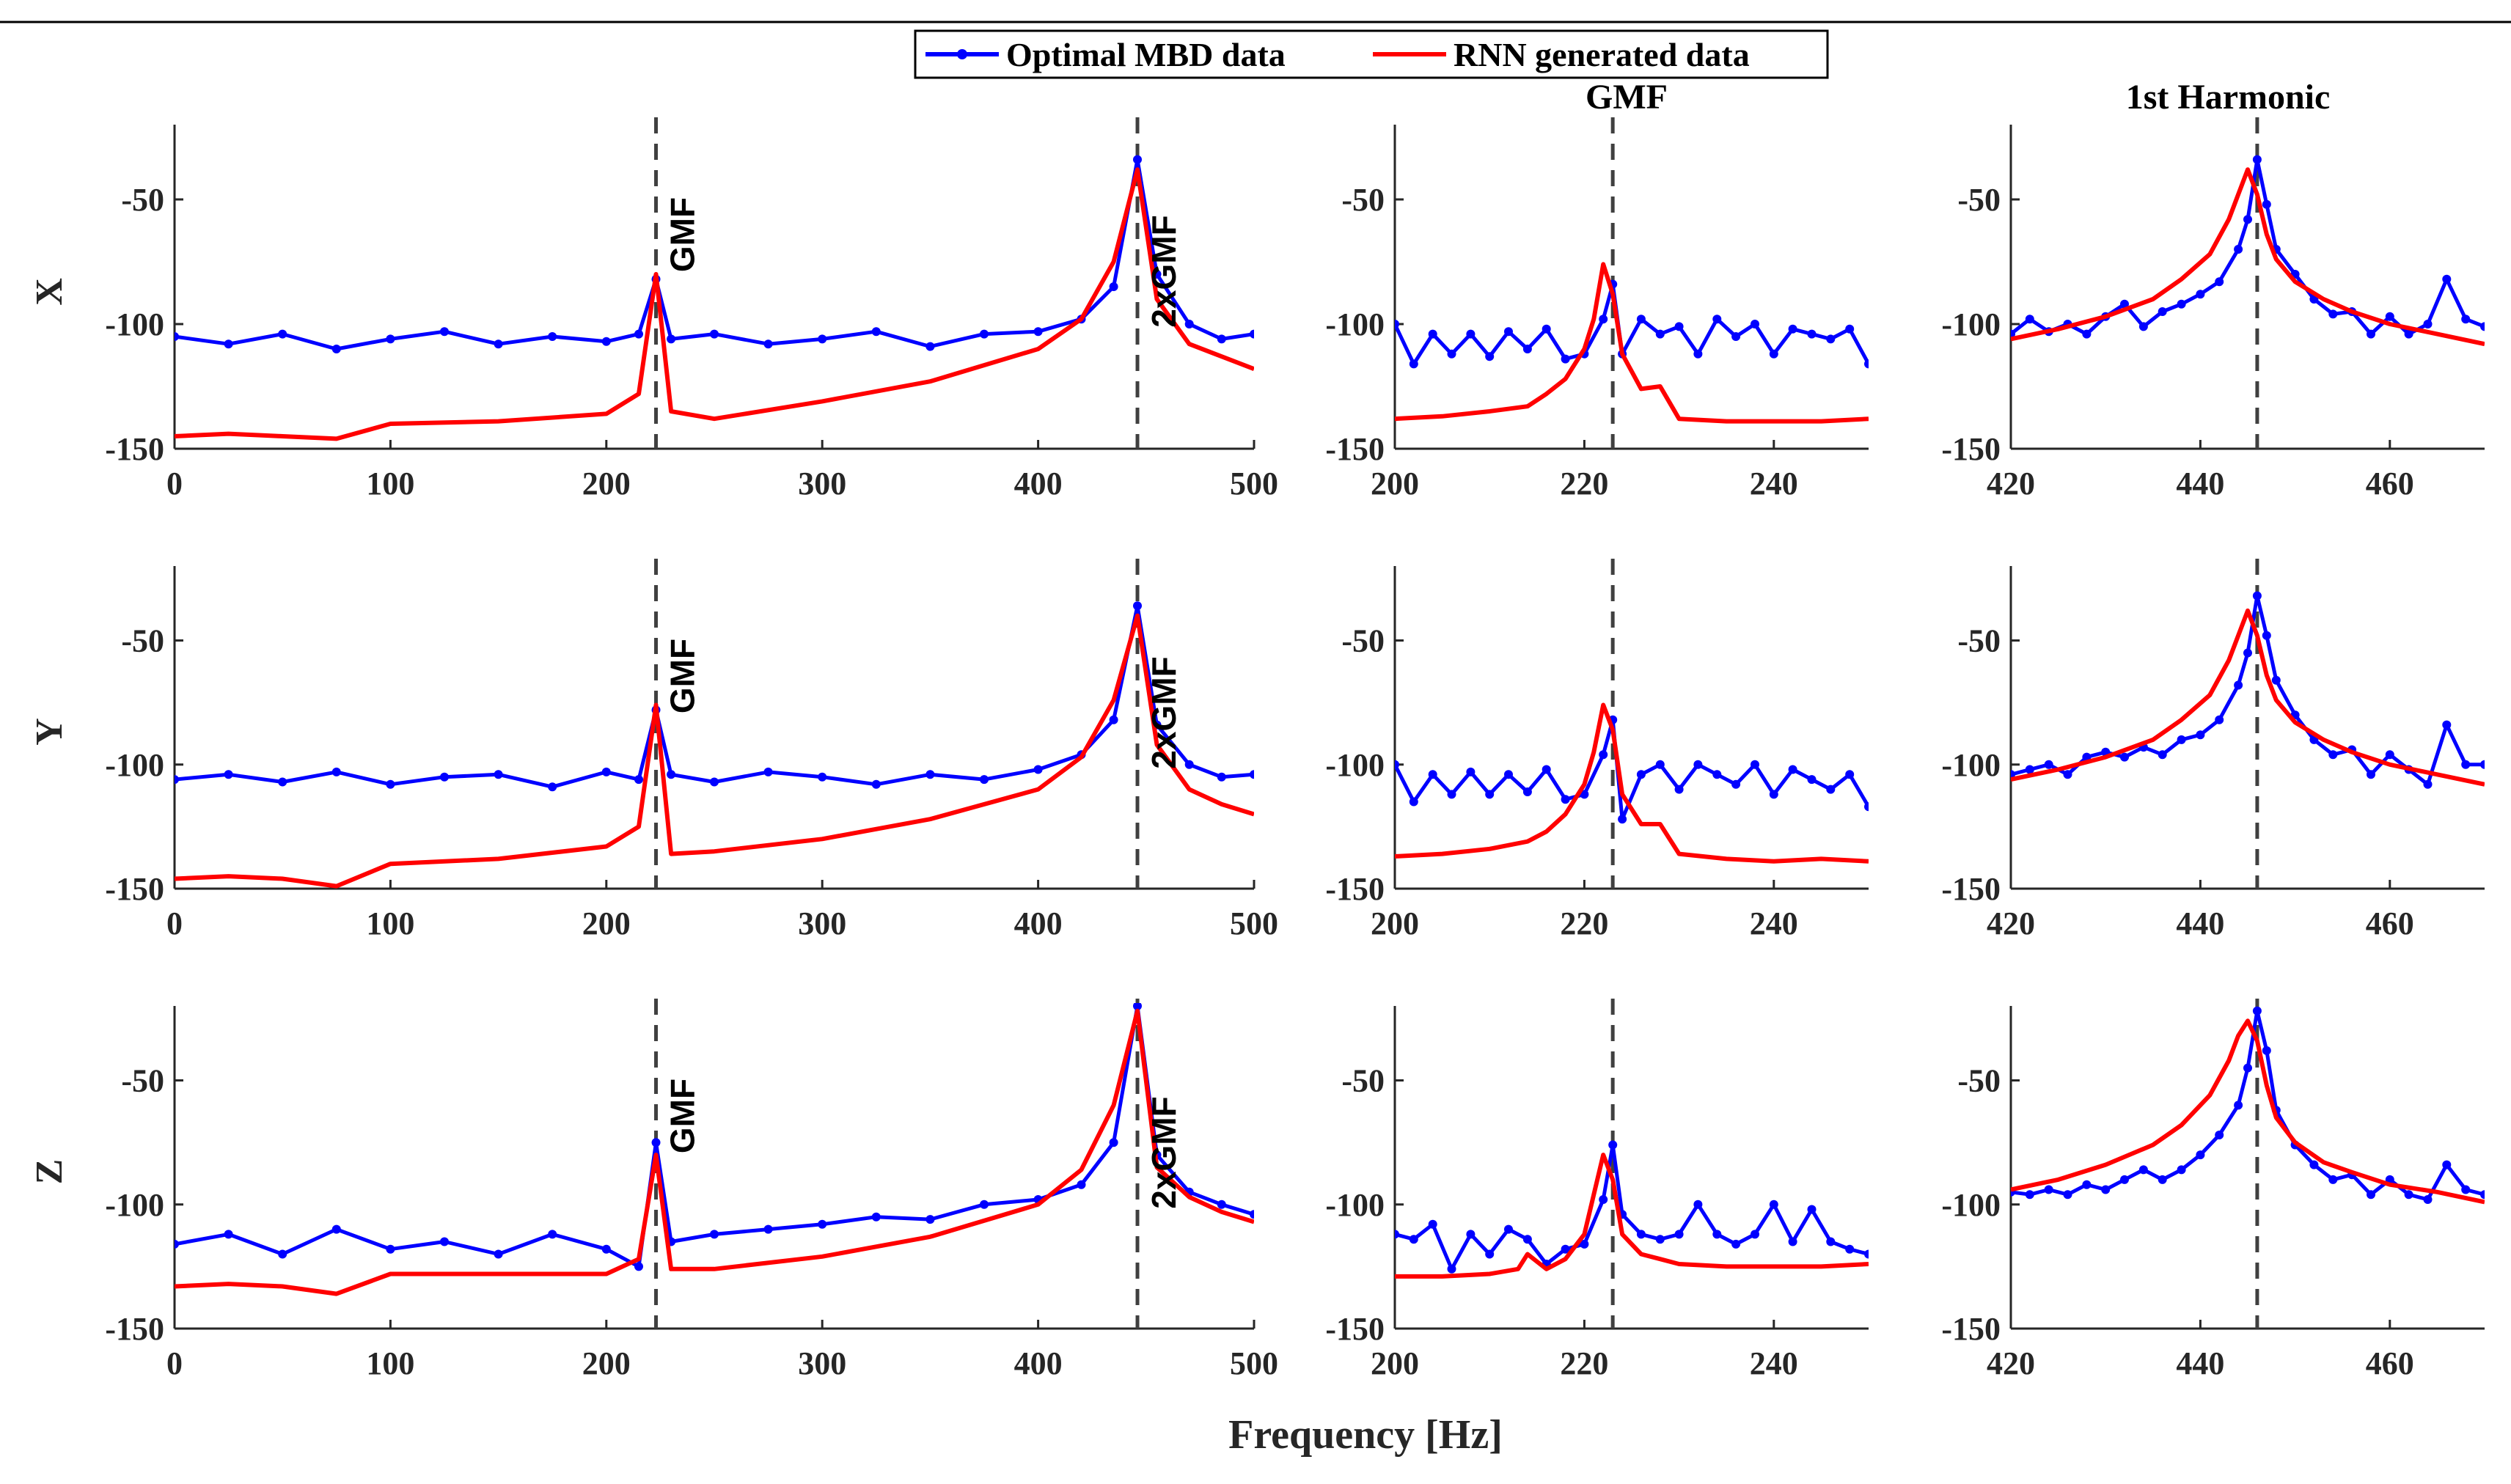  I want to click on panel-z-full-annotation-gmf: GMF, so click(683, 1116).